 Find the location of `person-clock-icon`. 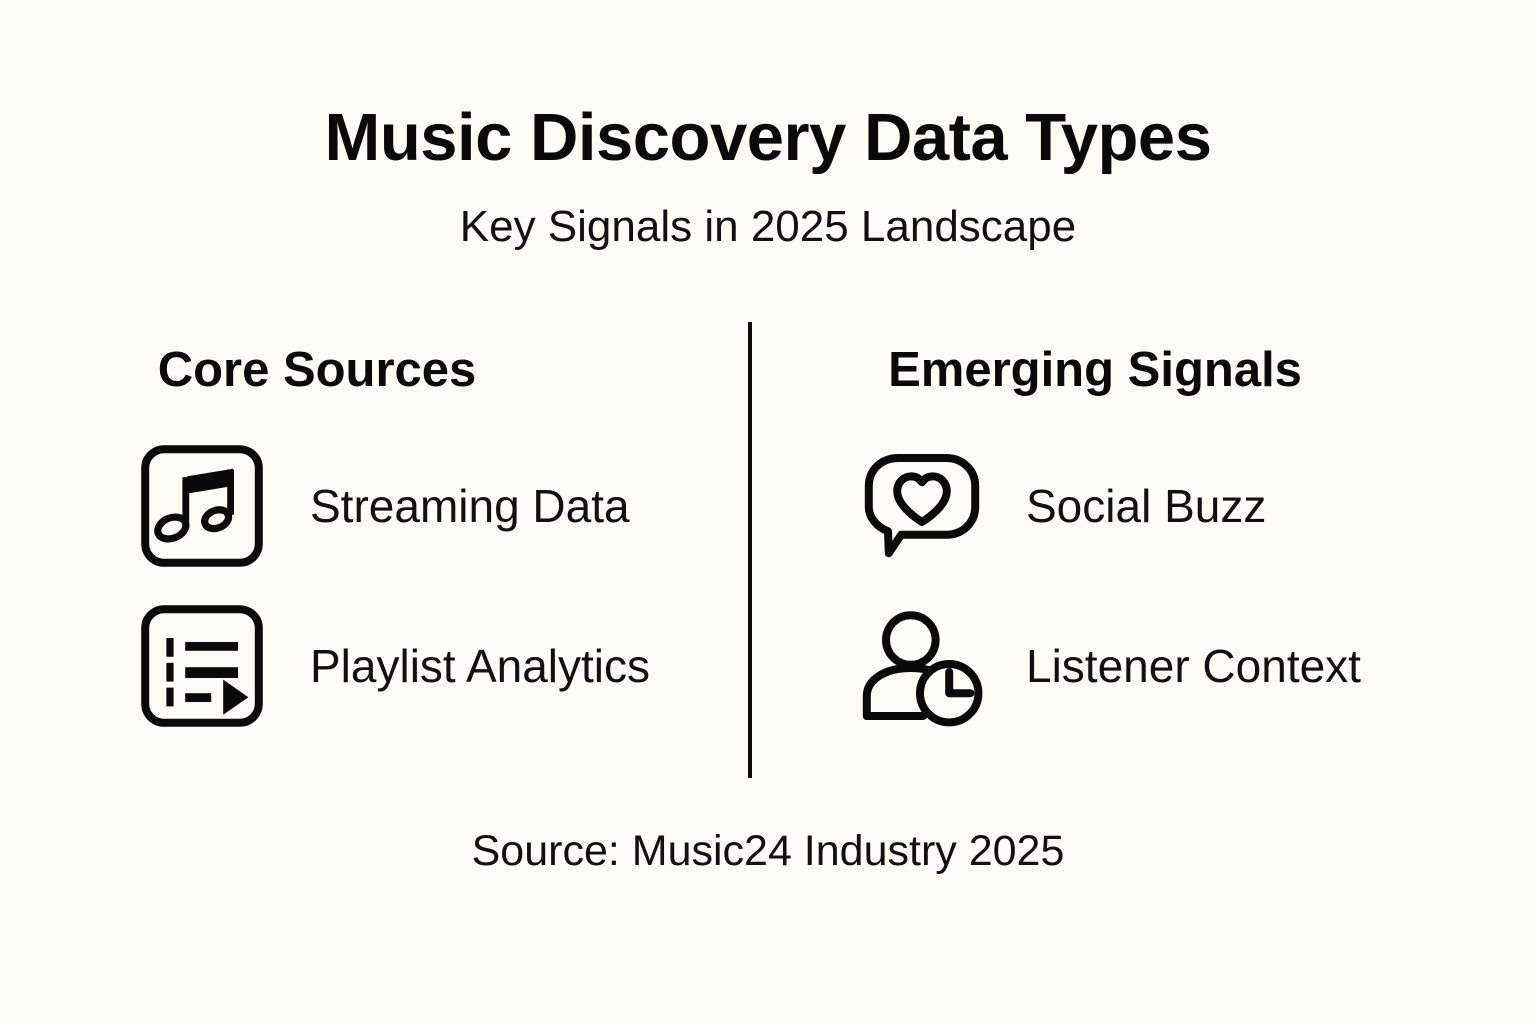

person-clock-icon is located at coordinates (922, 669).